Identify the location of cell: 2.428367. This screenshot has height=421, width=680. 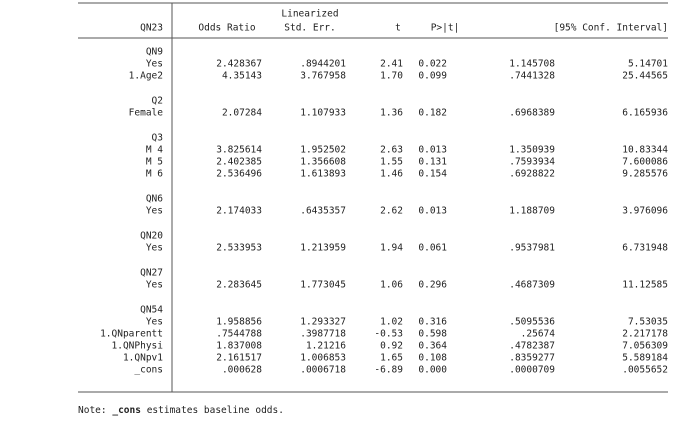
(239, 64).